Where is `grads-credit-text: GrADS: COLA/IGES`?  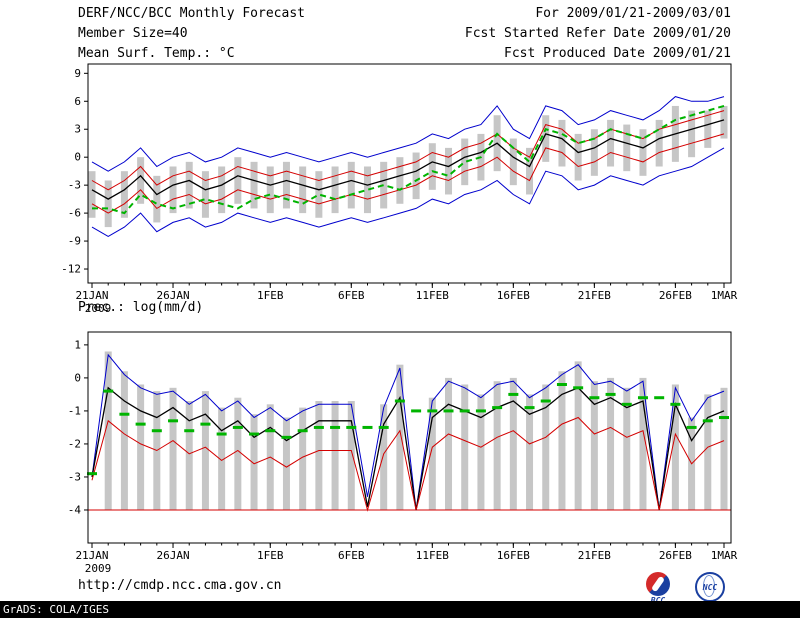 grads-credit-text: GrADS: COLA/IGES is located at coordinates (56, 609).